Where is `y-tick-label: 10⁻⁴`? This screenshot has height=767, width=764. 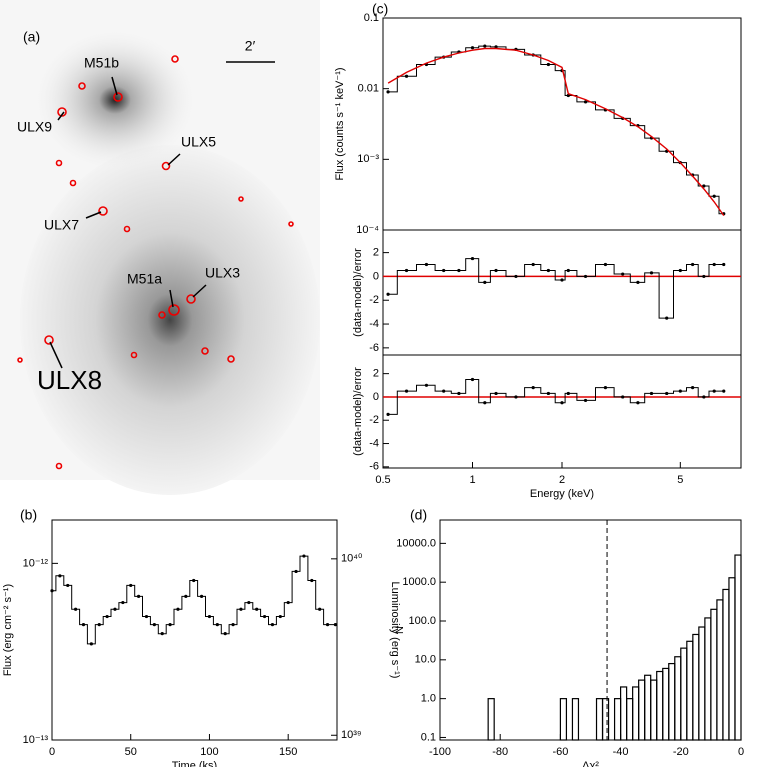 y-tick-label: 10⁻⁴ is located at coordinates (367, 230).